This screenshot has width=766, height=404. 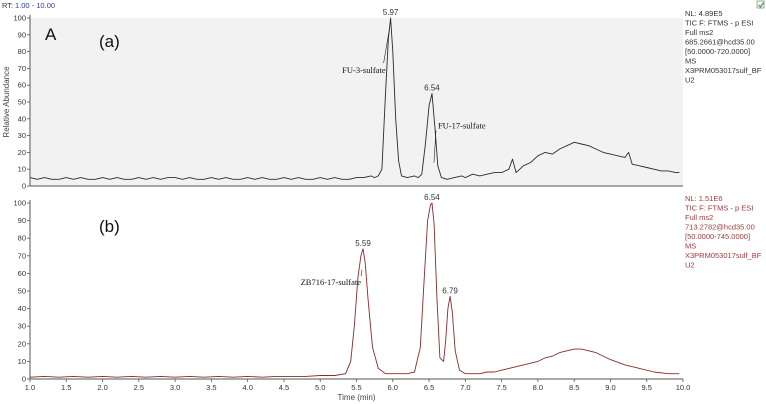 I want to click on x-tick-label: 1.5, so click(x=66, y=387).